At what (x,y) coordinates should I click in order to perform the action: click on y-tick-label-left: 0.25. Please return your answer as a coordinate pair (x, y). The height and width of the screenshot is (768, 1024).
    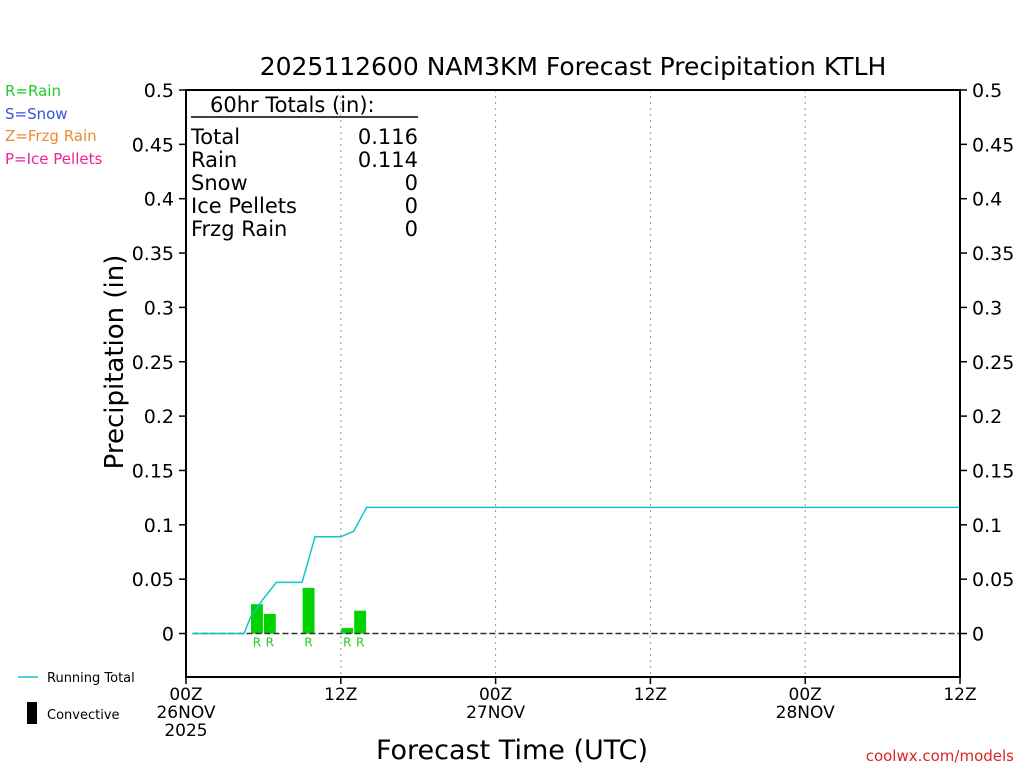
    Looking at the image, I should click on (153, 363).